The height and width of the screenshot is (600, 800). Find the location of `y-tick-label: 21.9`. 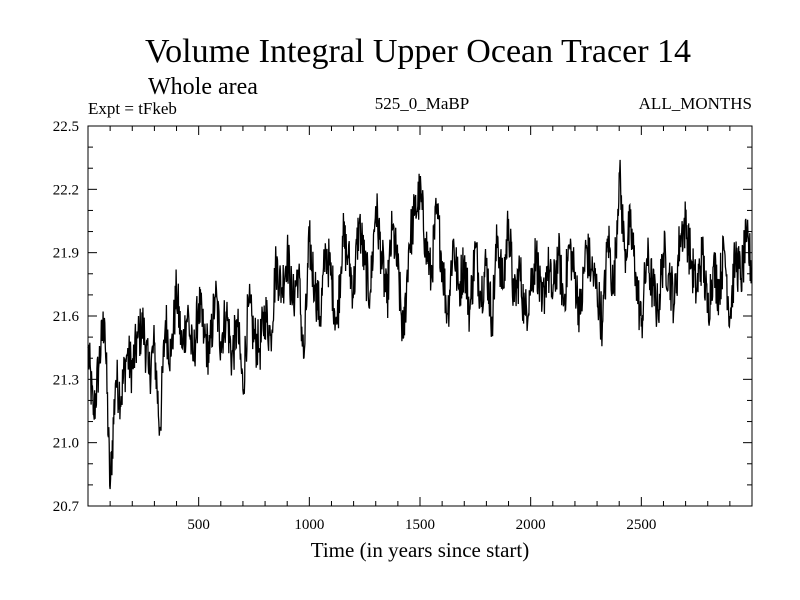

y-tick-label: 21.9 is located at coordinates (66, 254).